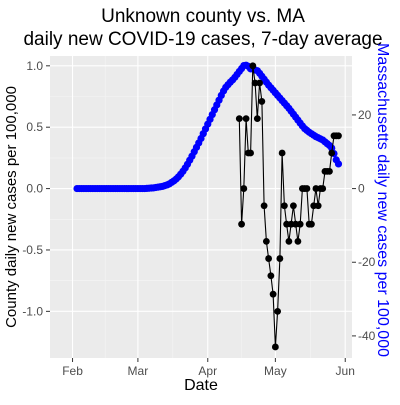 The image size is (400, 405). I want to click on y-right-tick-label: 0, so click(361, 189).